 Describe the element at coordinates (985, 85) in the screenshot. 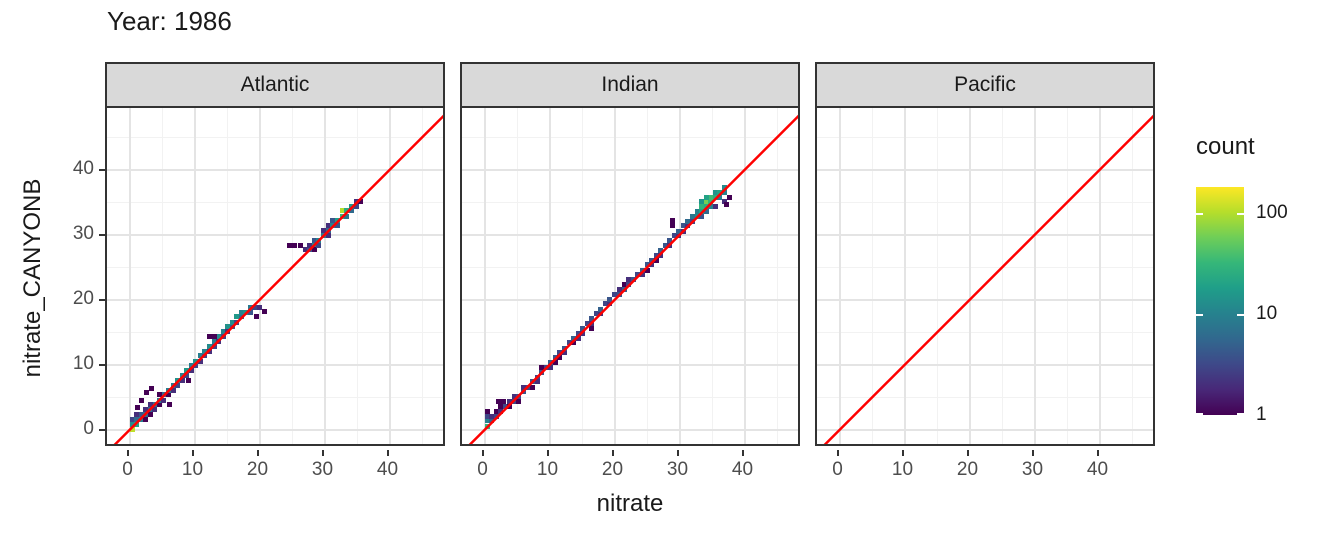

I see `facet-strip: Pacific` at that location.